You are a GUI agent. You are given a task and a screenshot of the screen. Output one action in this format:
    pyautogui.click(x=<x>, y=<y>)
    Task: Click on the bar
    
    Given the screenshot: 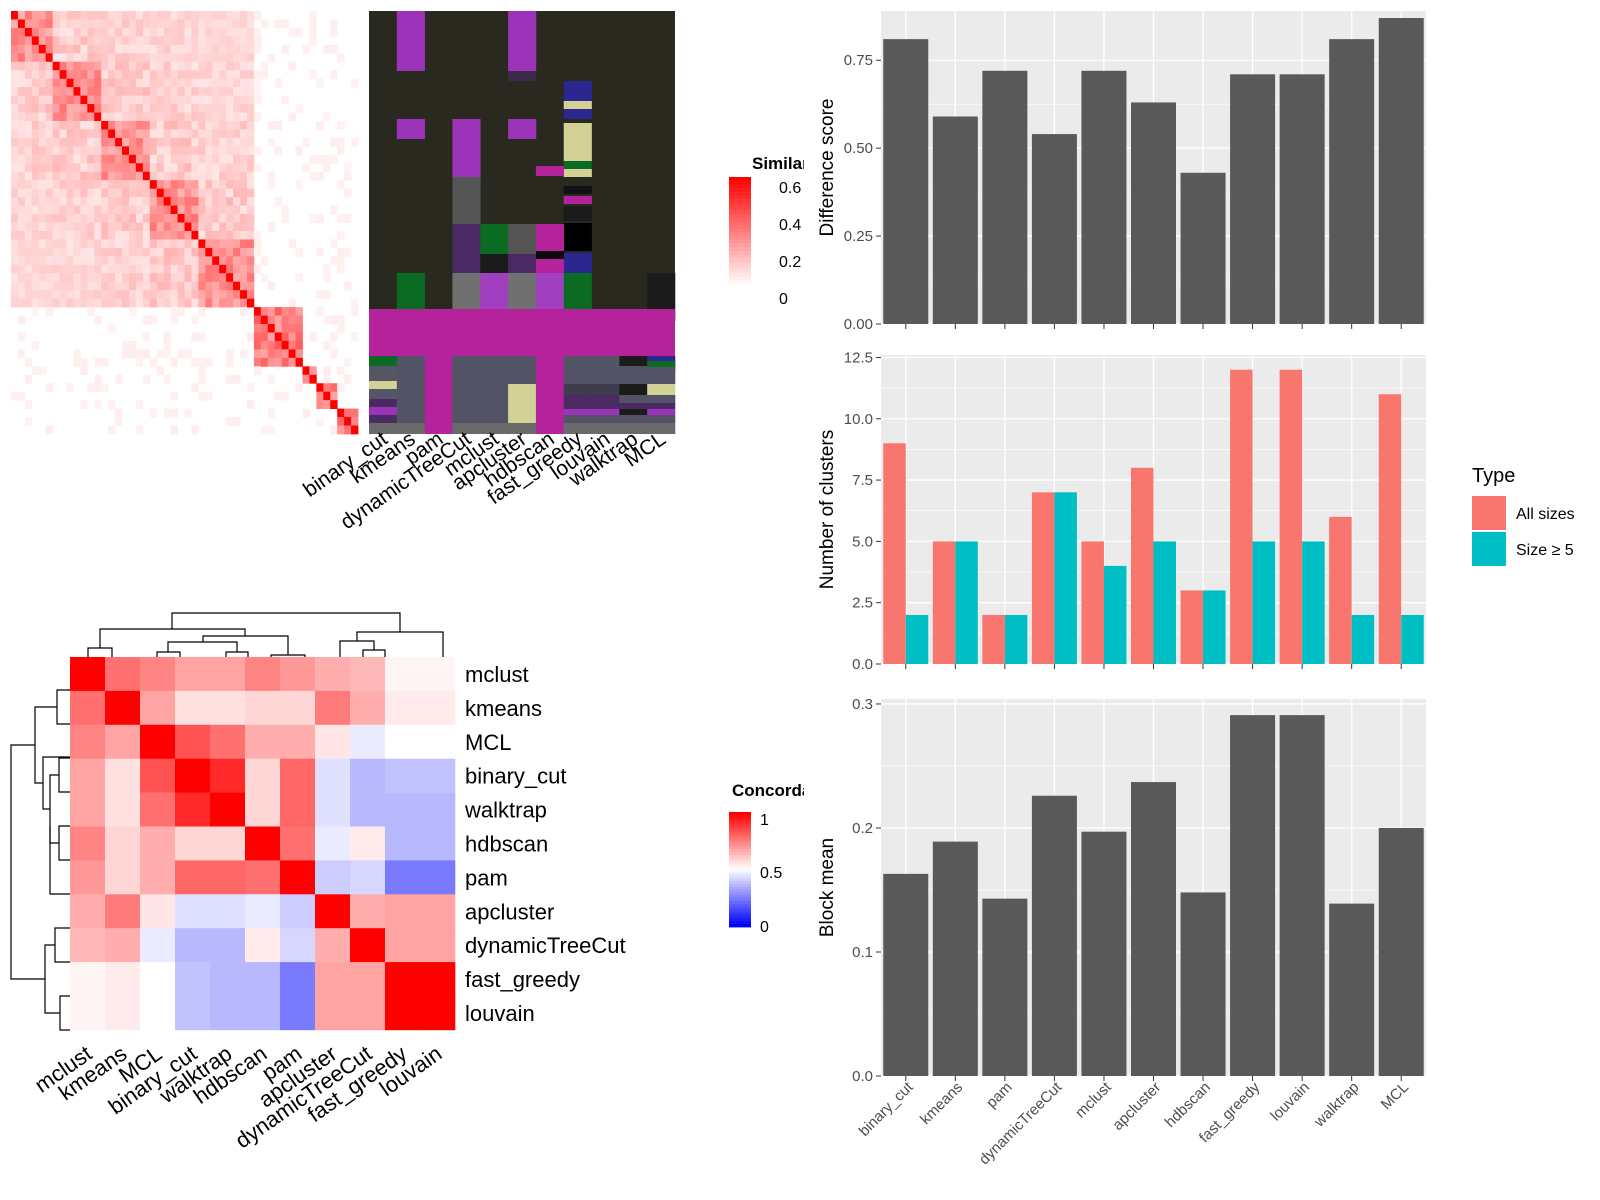 What is the action you would take?
    pyautogui.click(x=1153, y=213)
    